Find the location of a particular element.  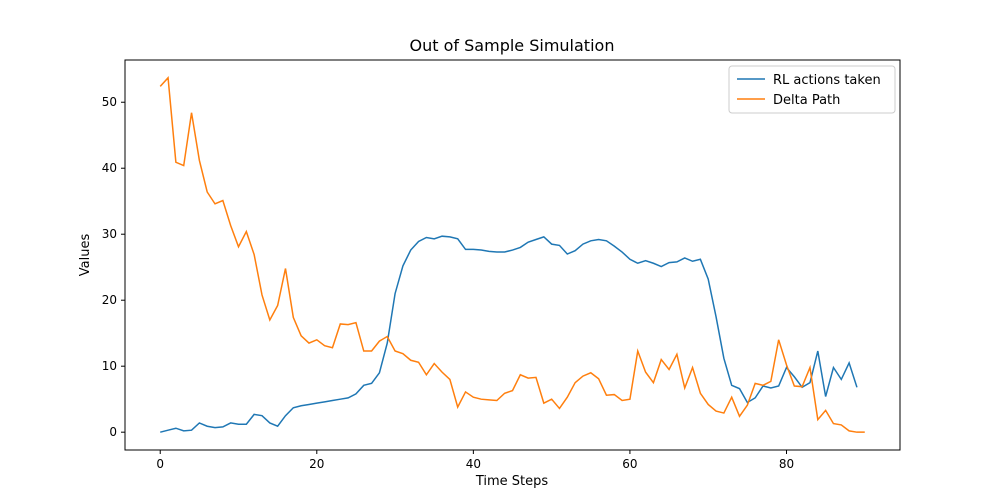

x-tick-label: 40 is located at coordinates (473, 464).